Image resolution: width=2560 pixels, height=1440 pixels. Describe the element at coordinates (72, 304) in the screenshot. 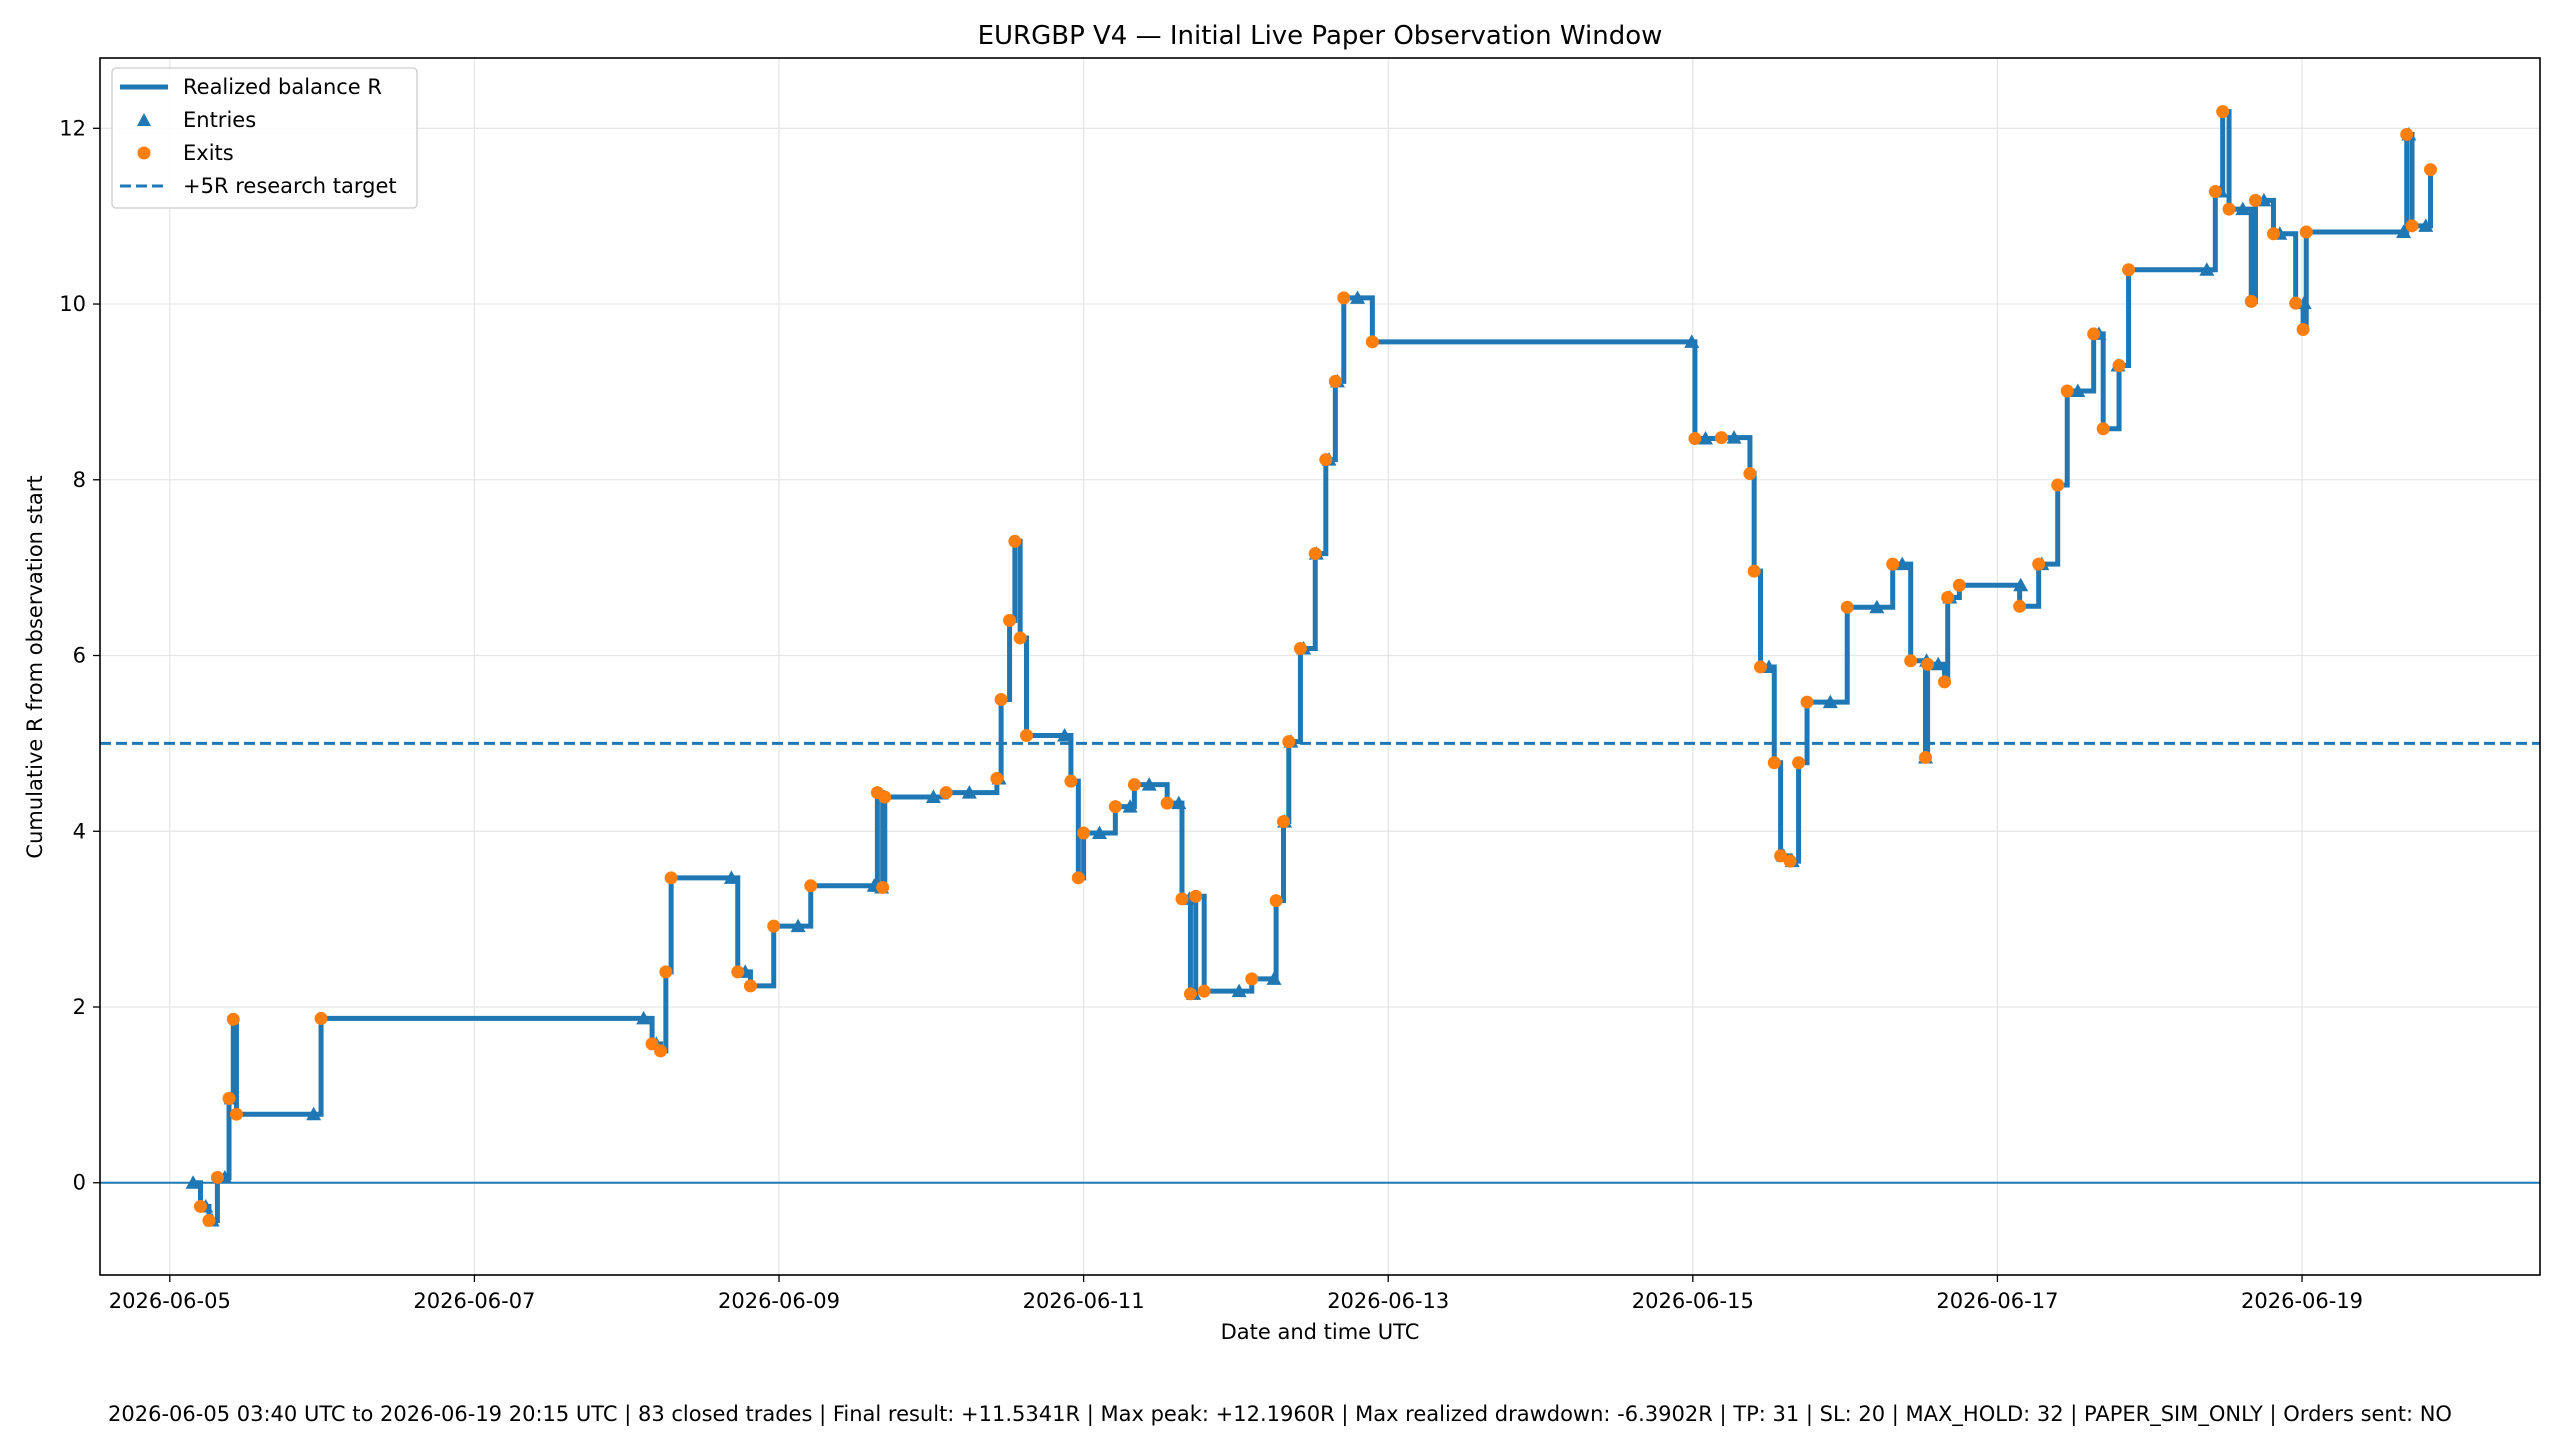

I see `y-tick-label: 10` at that location.